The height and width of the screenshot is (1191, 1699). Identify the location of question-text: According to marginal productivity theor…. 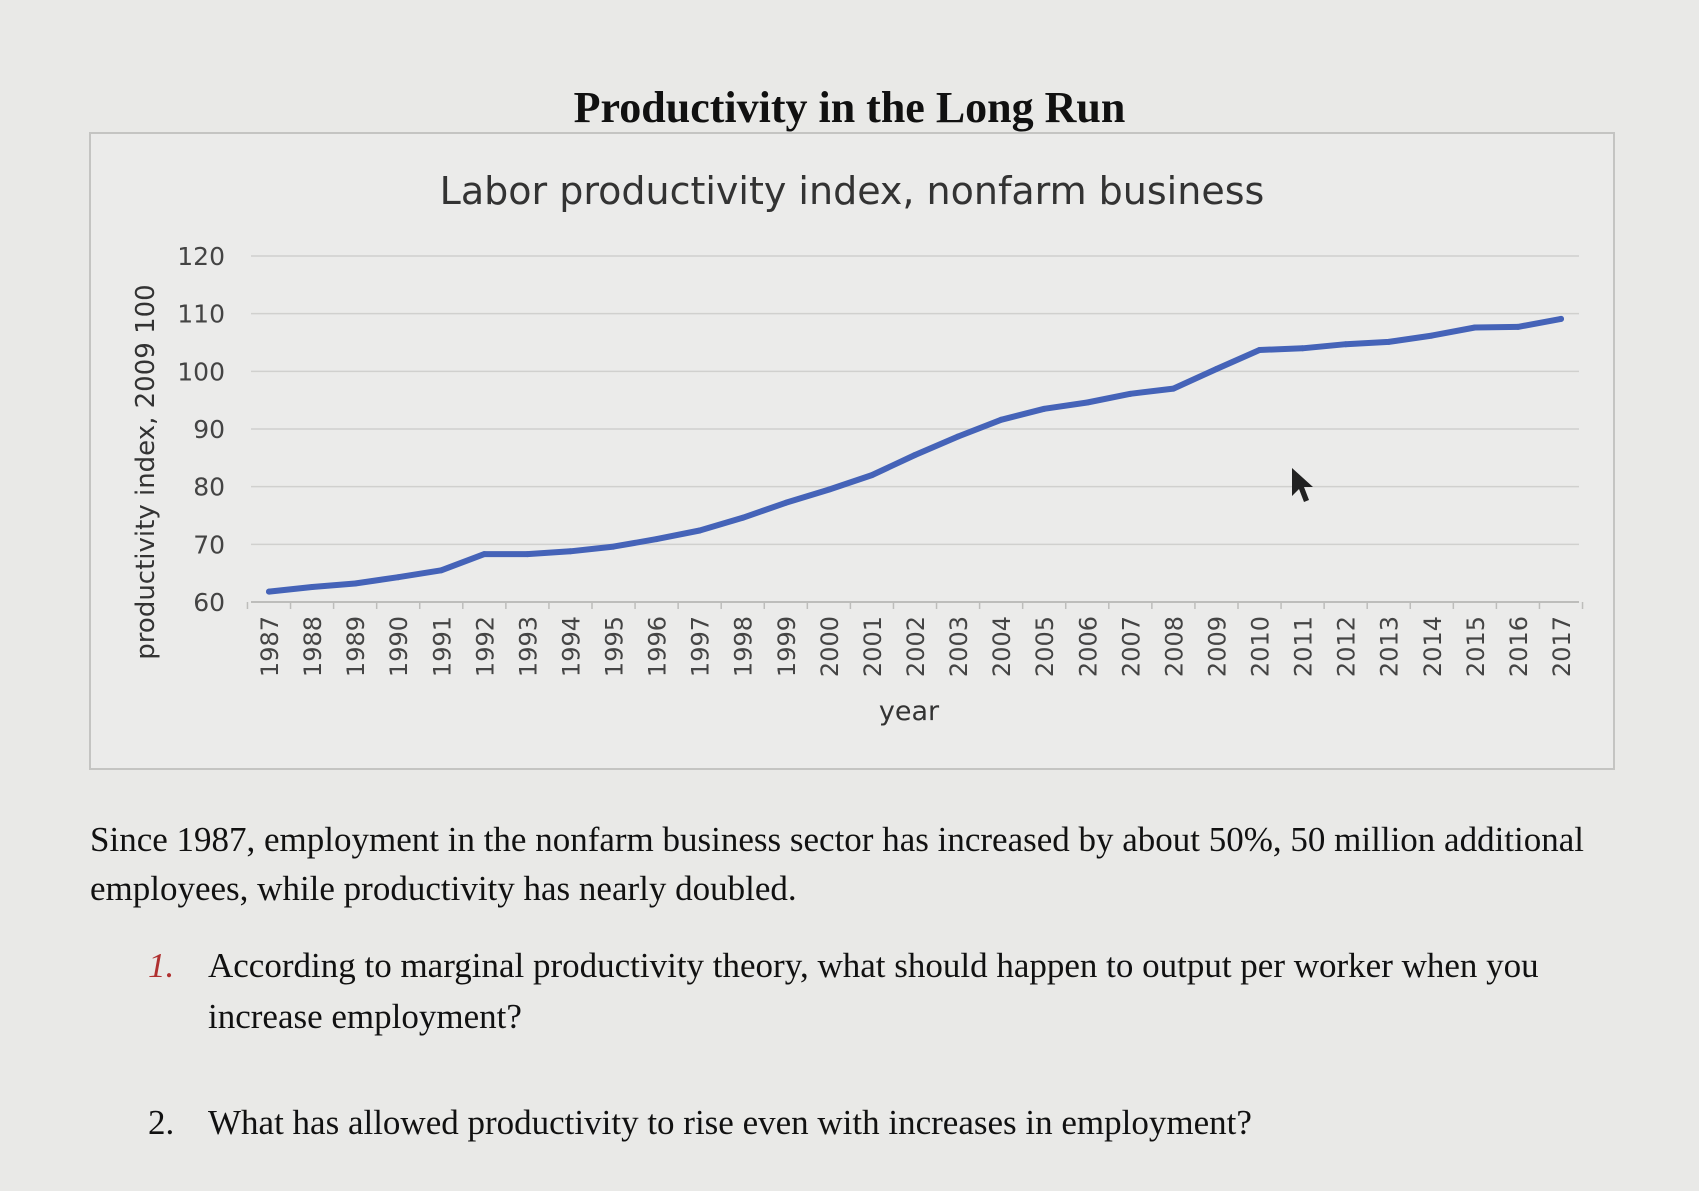
(873, 991).